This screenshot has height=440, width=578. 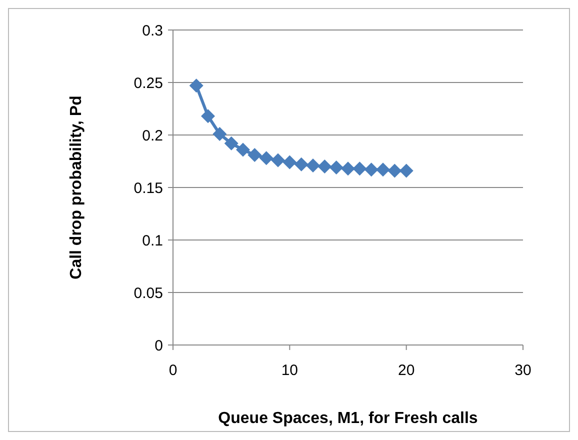 I want to click on y-axis-title: Call drop probability, Pd, so click(x=76, y=188).